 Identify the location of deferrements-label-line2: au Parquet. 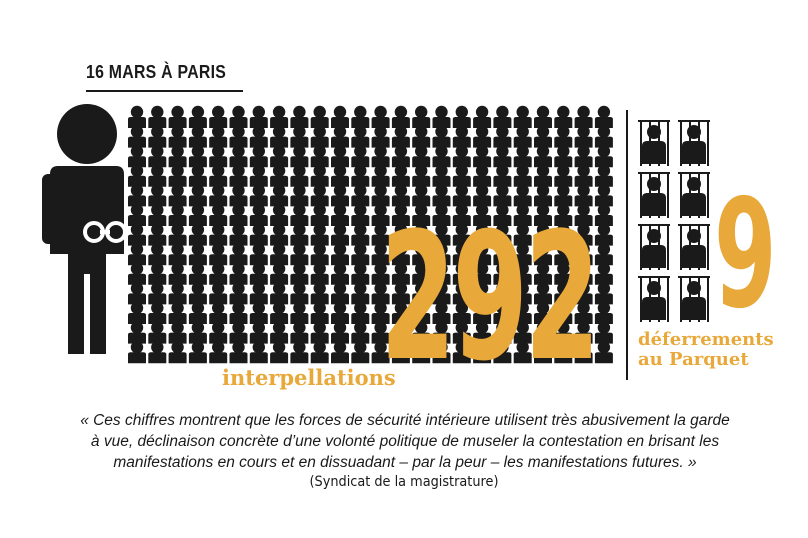
(693, 359).